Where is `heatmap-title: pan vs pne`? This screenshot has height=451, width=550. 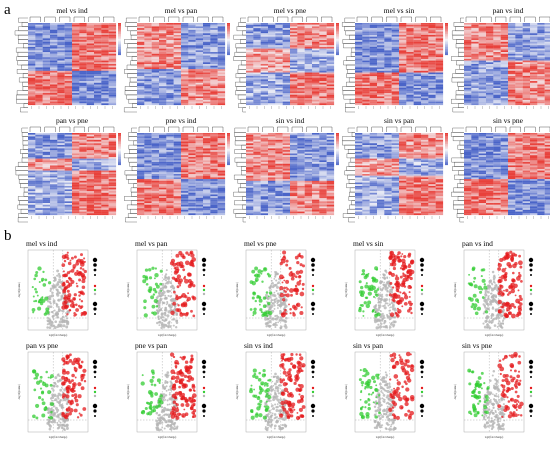 heatmap-title: pan vs pne is located at coordinates (72, 120).